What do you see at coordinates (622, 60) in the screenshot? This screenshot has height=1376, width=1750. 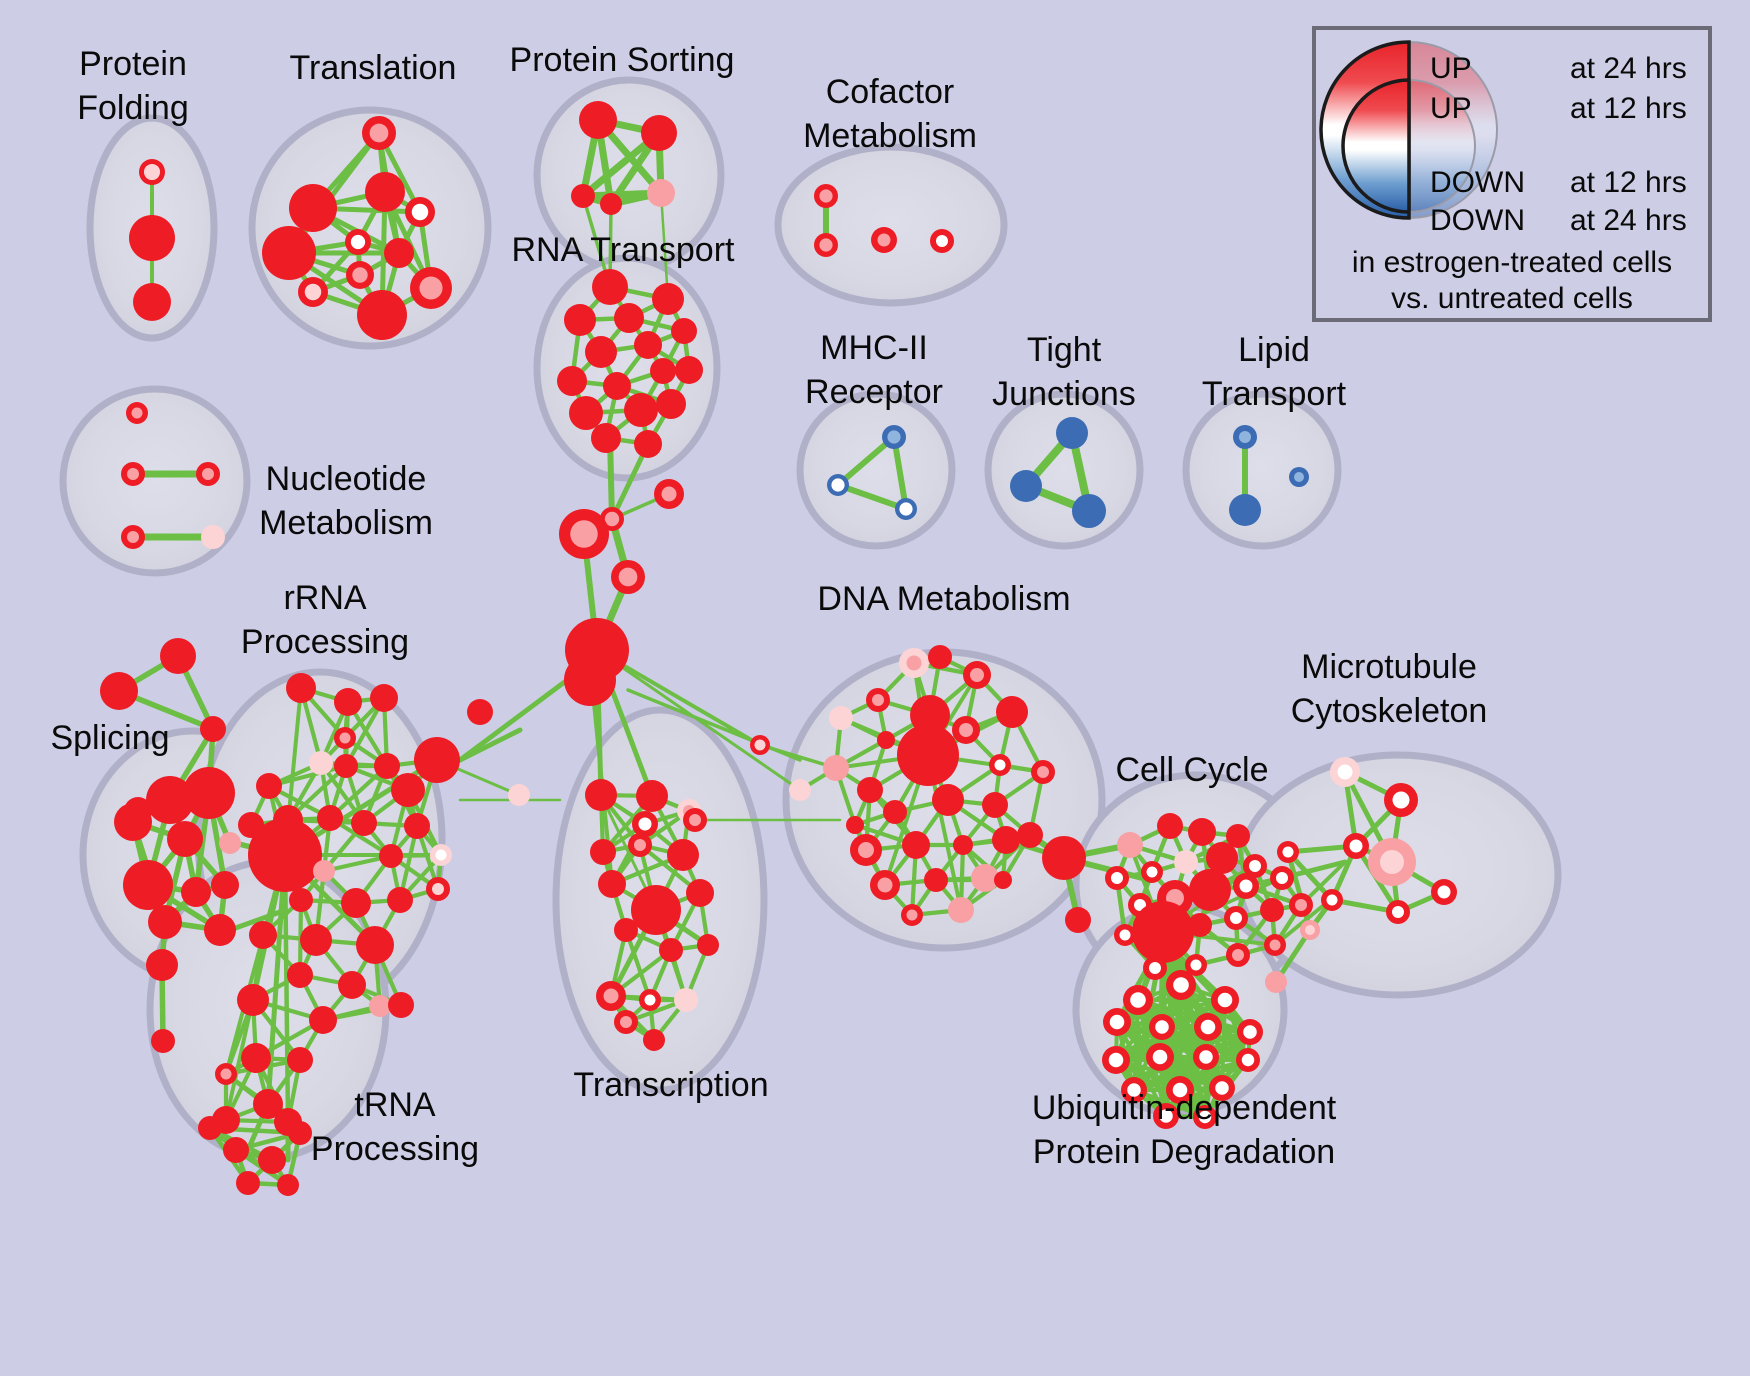 I see `cluster-label-protein-sorting: Protein Sorting` at bounding box center [622, 60].